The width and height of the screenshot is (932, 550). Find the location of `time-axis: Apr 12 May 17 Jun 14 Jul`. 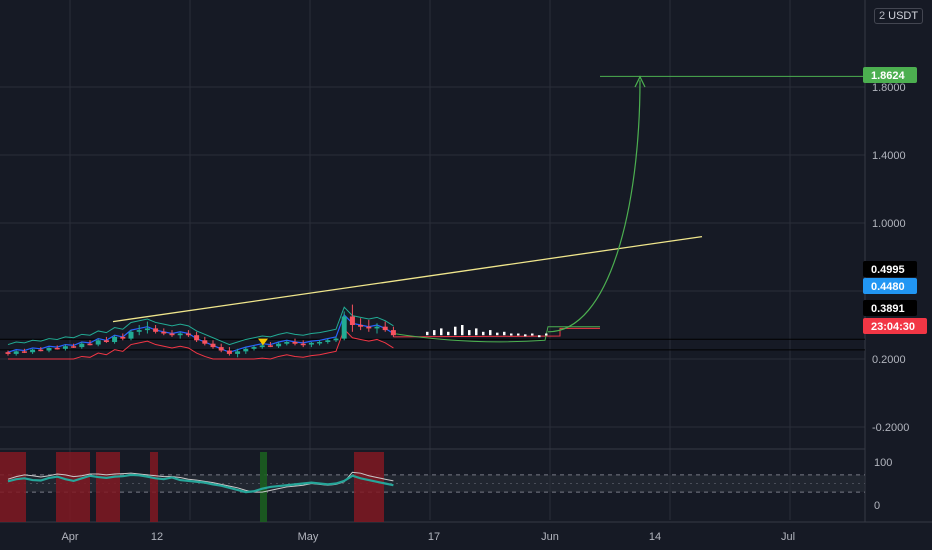

time-axis: Apr 12 May 17 Jun 14 Jul is located at coordinates (428, 537).